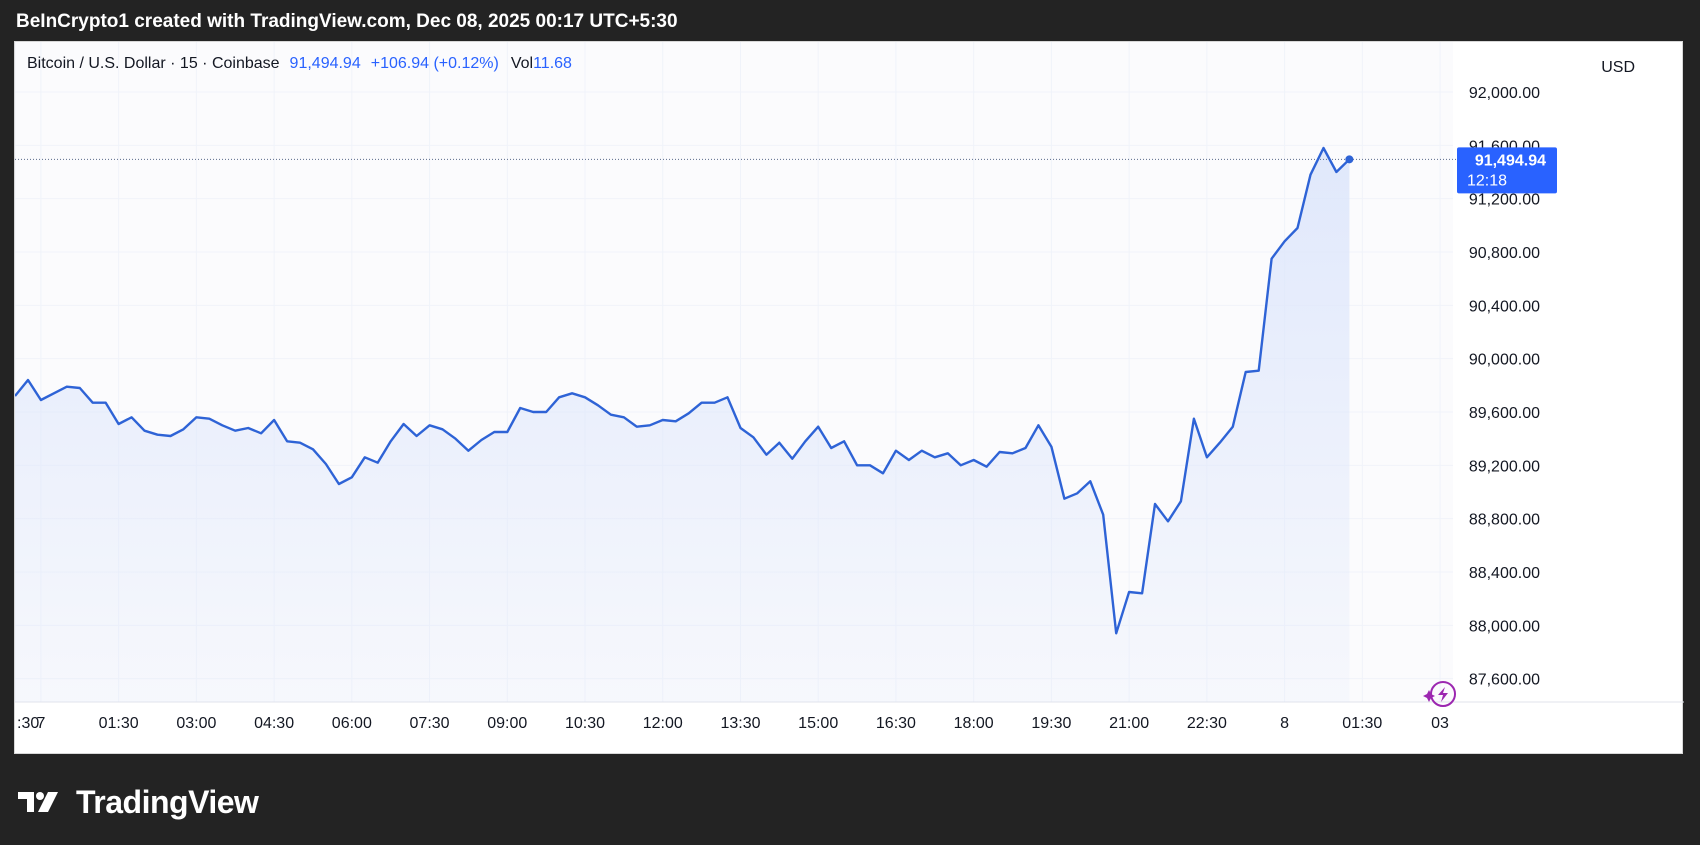 The width and height of the screenshot is (1700, 845). What do you see at coordinates (1440, 723) in the screenshot?
I see `x-tick-label: 03` at bounding box center [1440, 723].